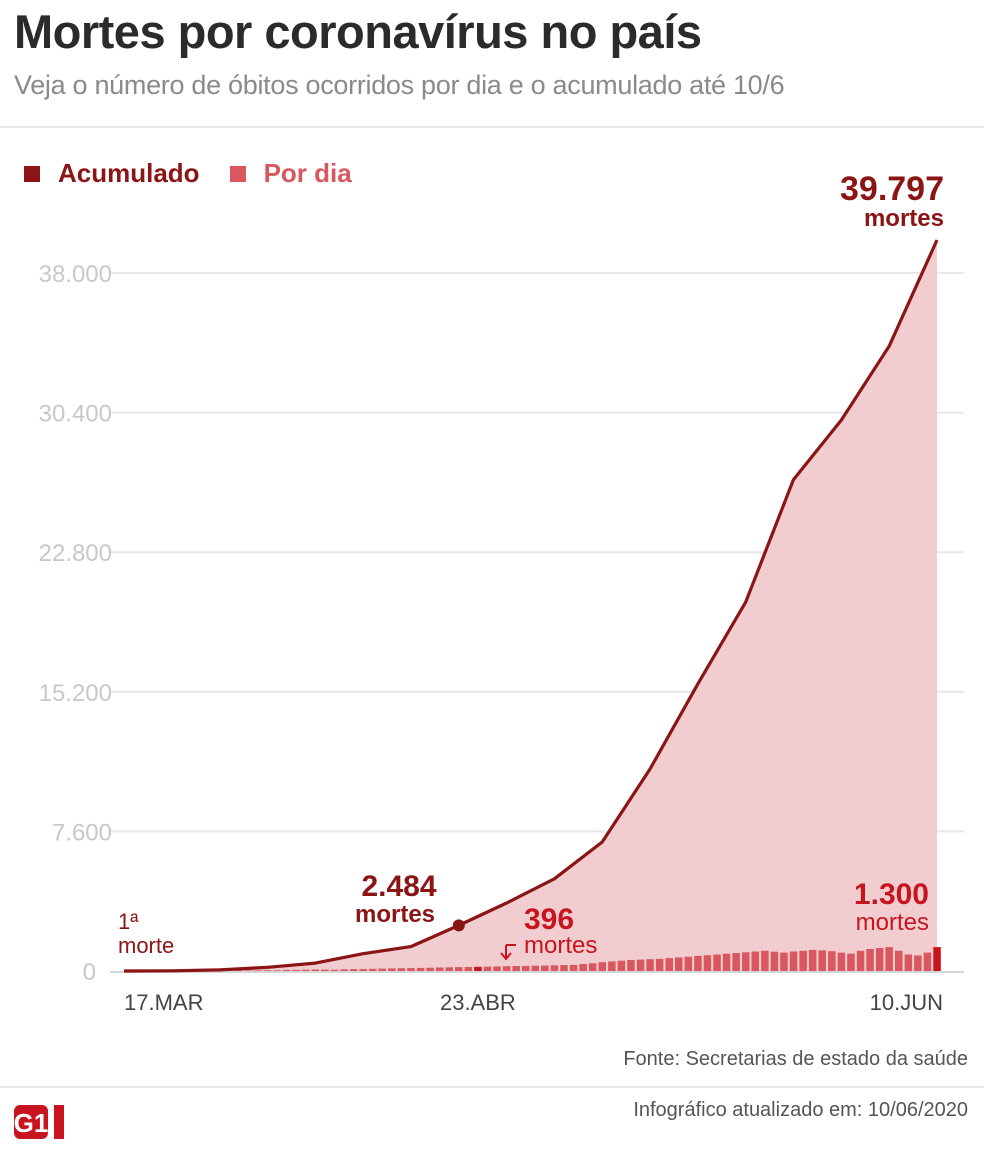 The width and height of the screenshot is (984, 1161). What do you see at coordinates (290, 173) in the screenshot?
I see `legend-item-por-dia: Por dia` at bounding box center [290, 173].